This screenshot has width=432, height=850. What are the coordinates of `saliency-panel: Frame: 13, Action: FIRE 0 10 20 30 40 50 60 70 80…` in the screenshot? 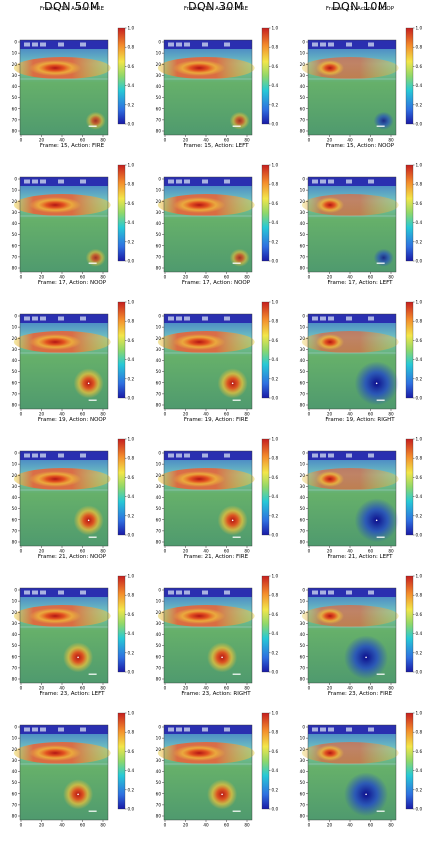 It's located at (216, 74).